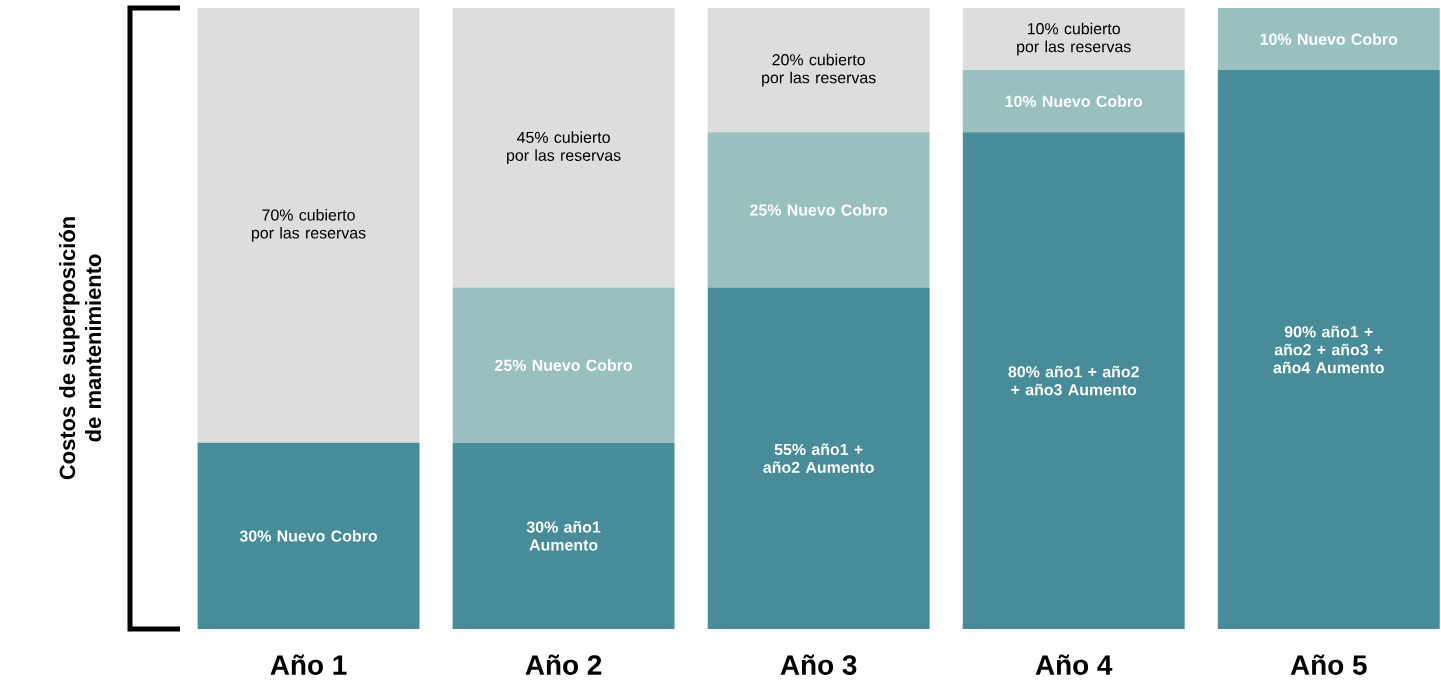 The height and width of the screenshot is (696, 1441). What do you see at coordinates (563, 664) in the screenshot?
I see `x-tick-label: Año 2` at bounding box center [563, 664].